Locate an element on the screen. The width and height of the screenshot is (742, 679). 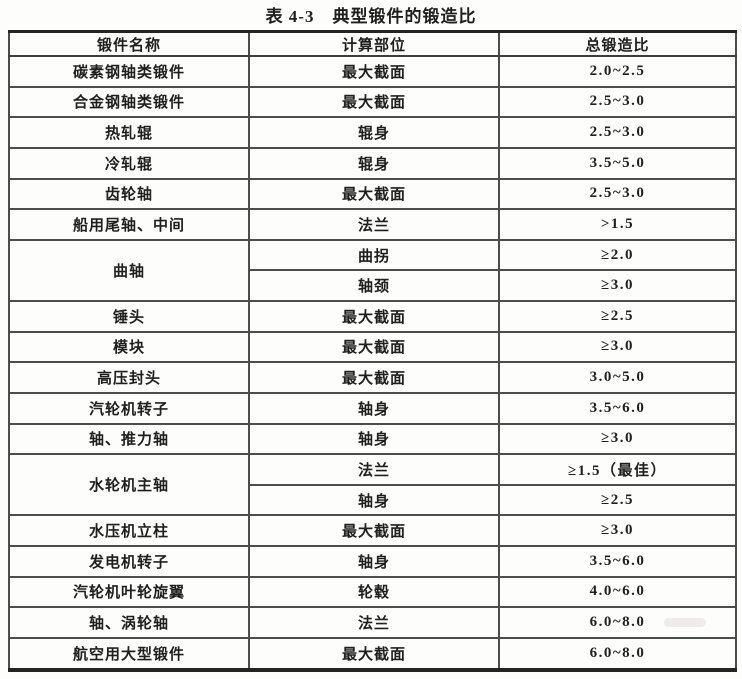
table-row: 曲轴 曲拐 ≥2.0 is located at coordinates (372, 270).